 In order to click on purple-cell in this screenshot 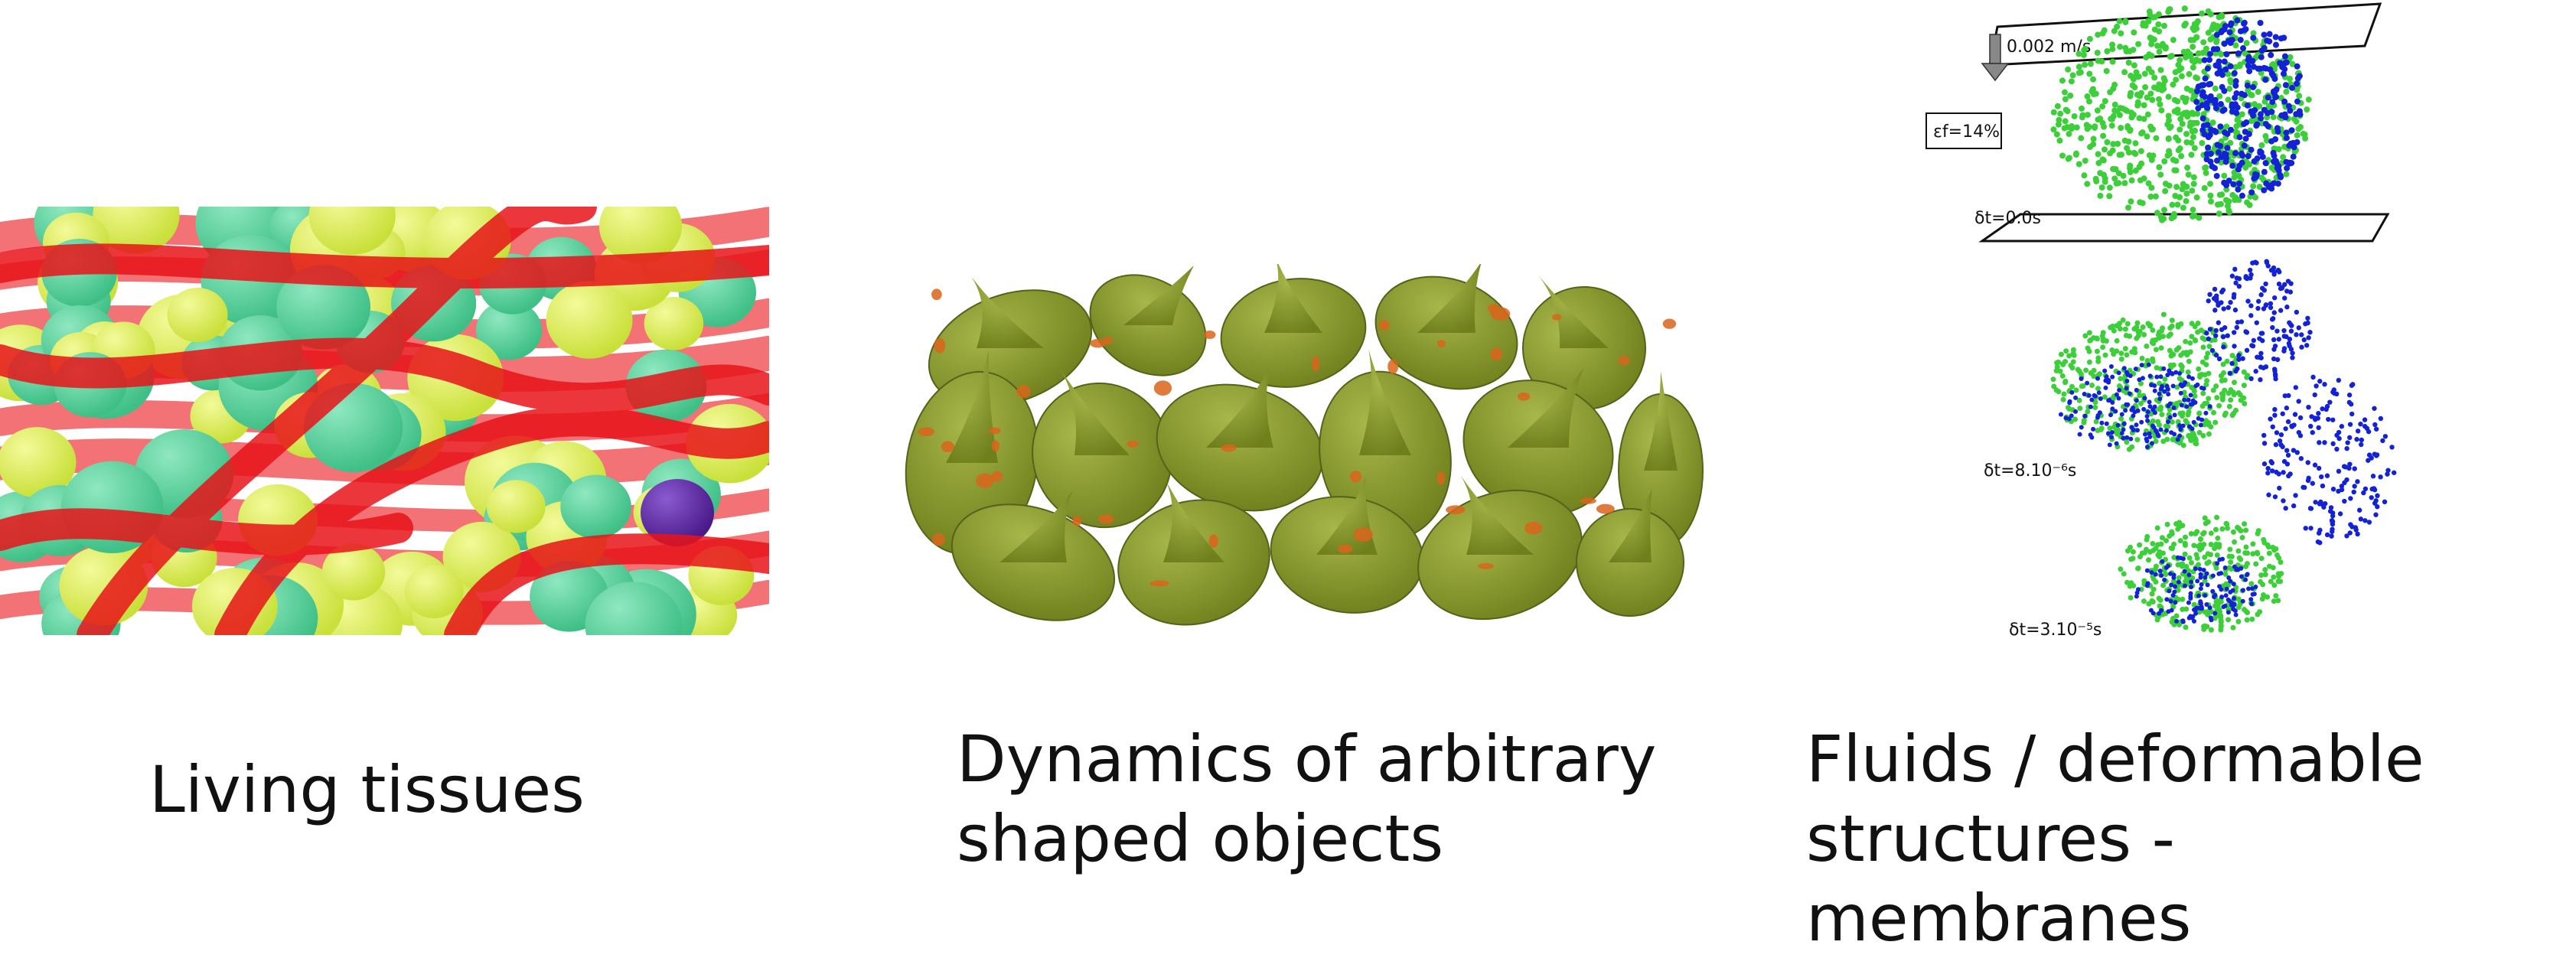, I will do `click(677, 512)`.